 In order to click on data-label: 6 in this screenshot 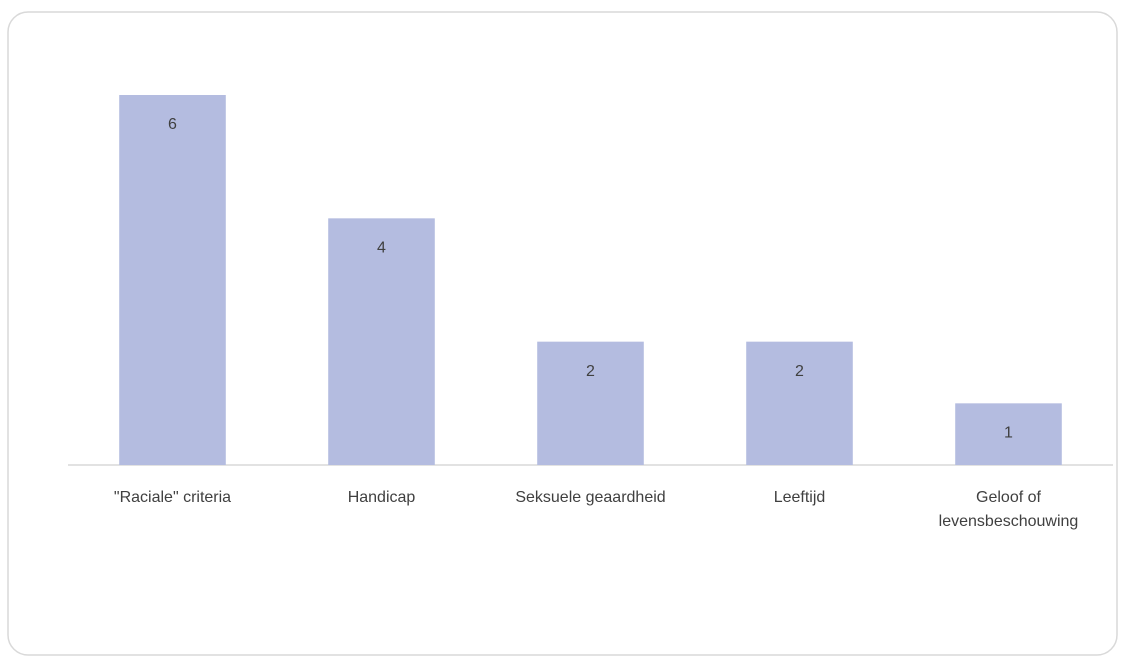, I will do `click(172, 124)`.